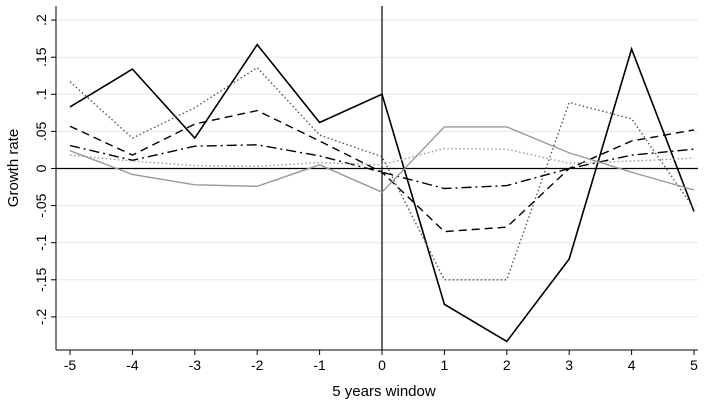 This screenshot has width=706, height=402. What do you see at coordinates (445, 365) in the screenshot?
I see `x-tick-label: 1` at bounding box center [445, 365].